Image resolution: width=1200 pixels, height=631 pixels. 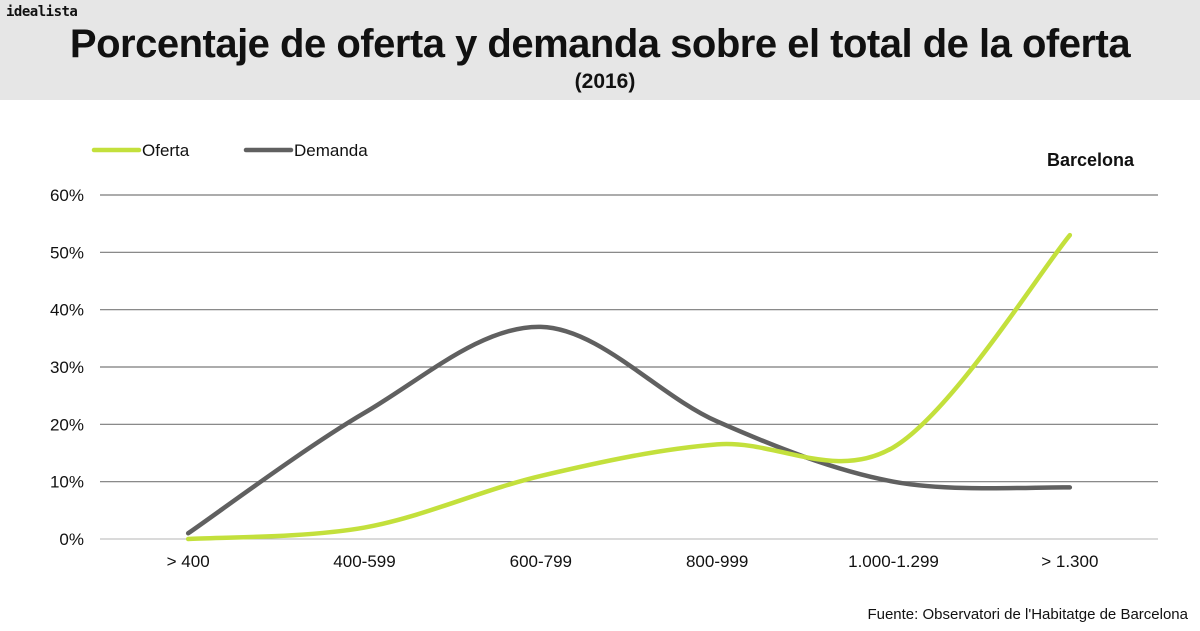 I want to click on x-tick-label: 600-799, so click(x=541, y=561).